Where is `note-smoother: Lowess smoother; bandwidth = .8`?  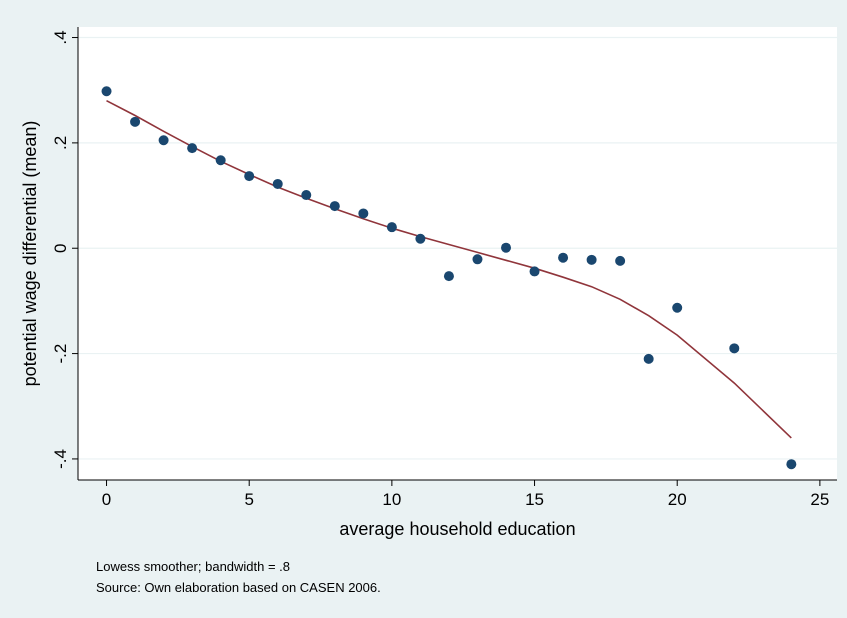
note-smoother: Lowess smoother; bandwidth = .8 is located at coordinates (193, 566).